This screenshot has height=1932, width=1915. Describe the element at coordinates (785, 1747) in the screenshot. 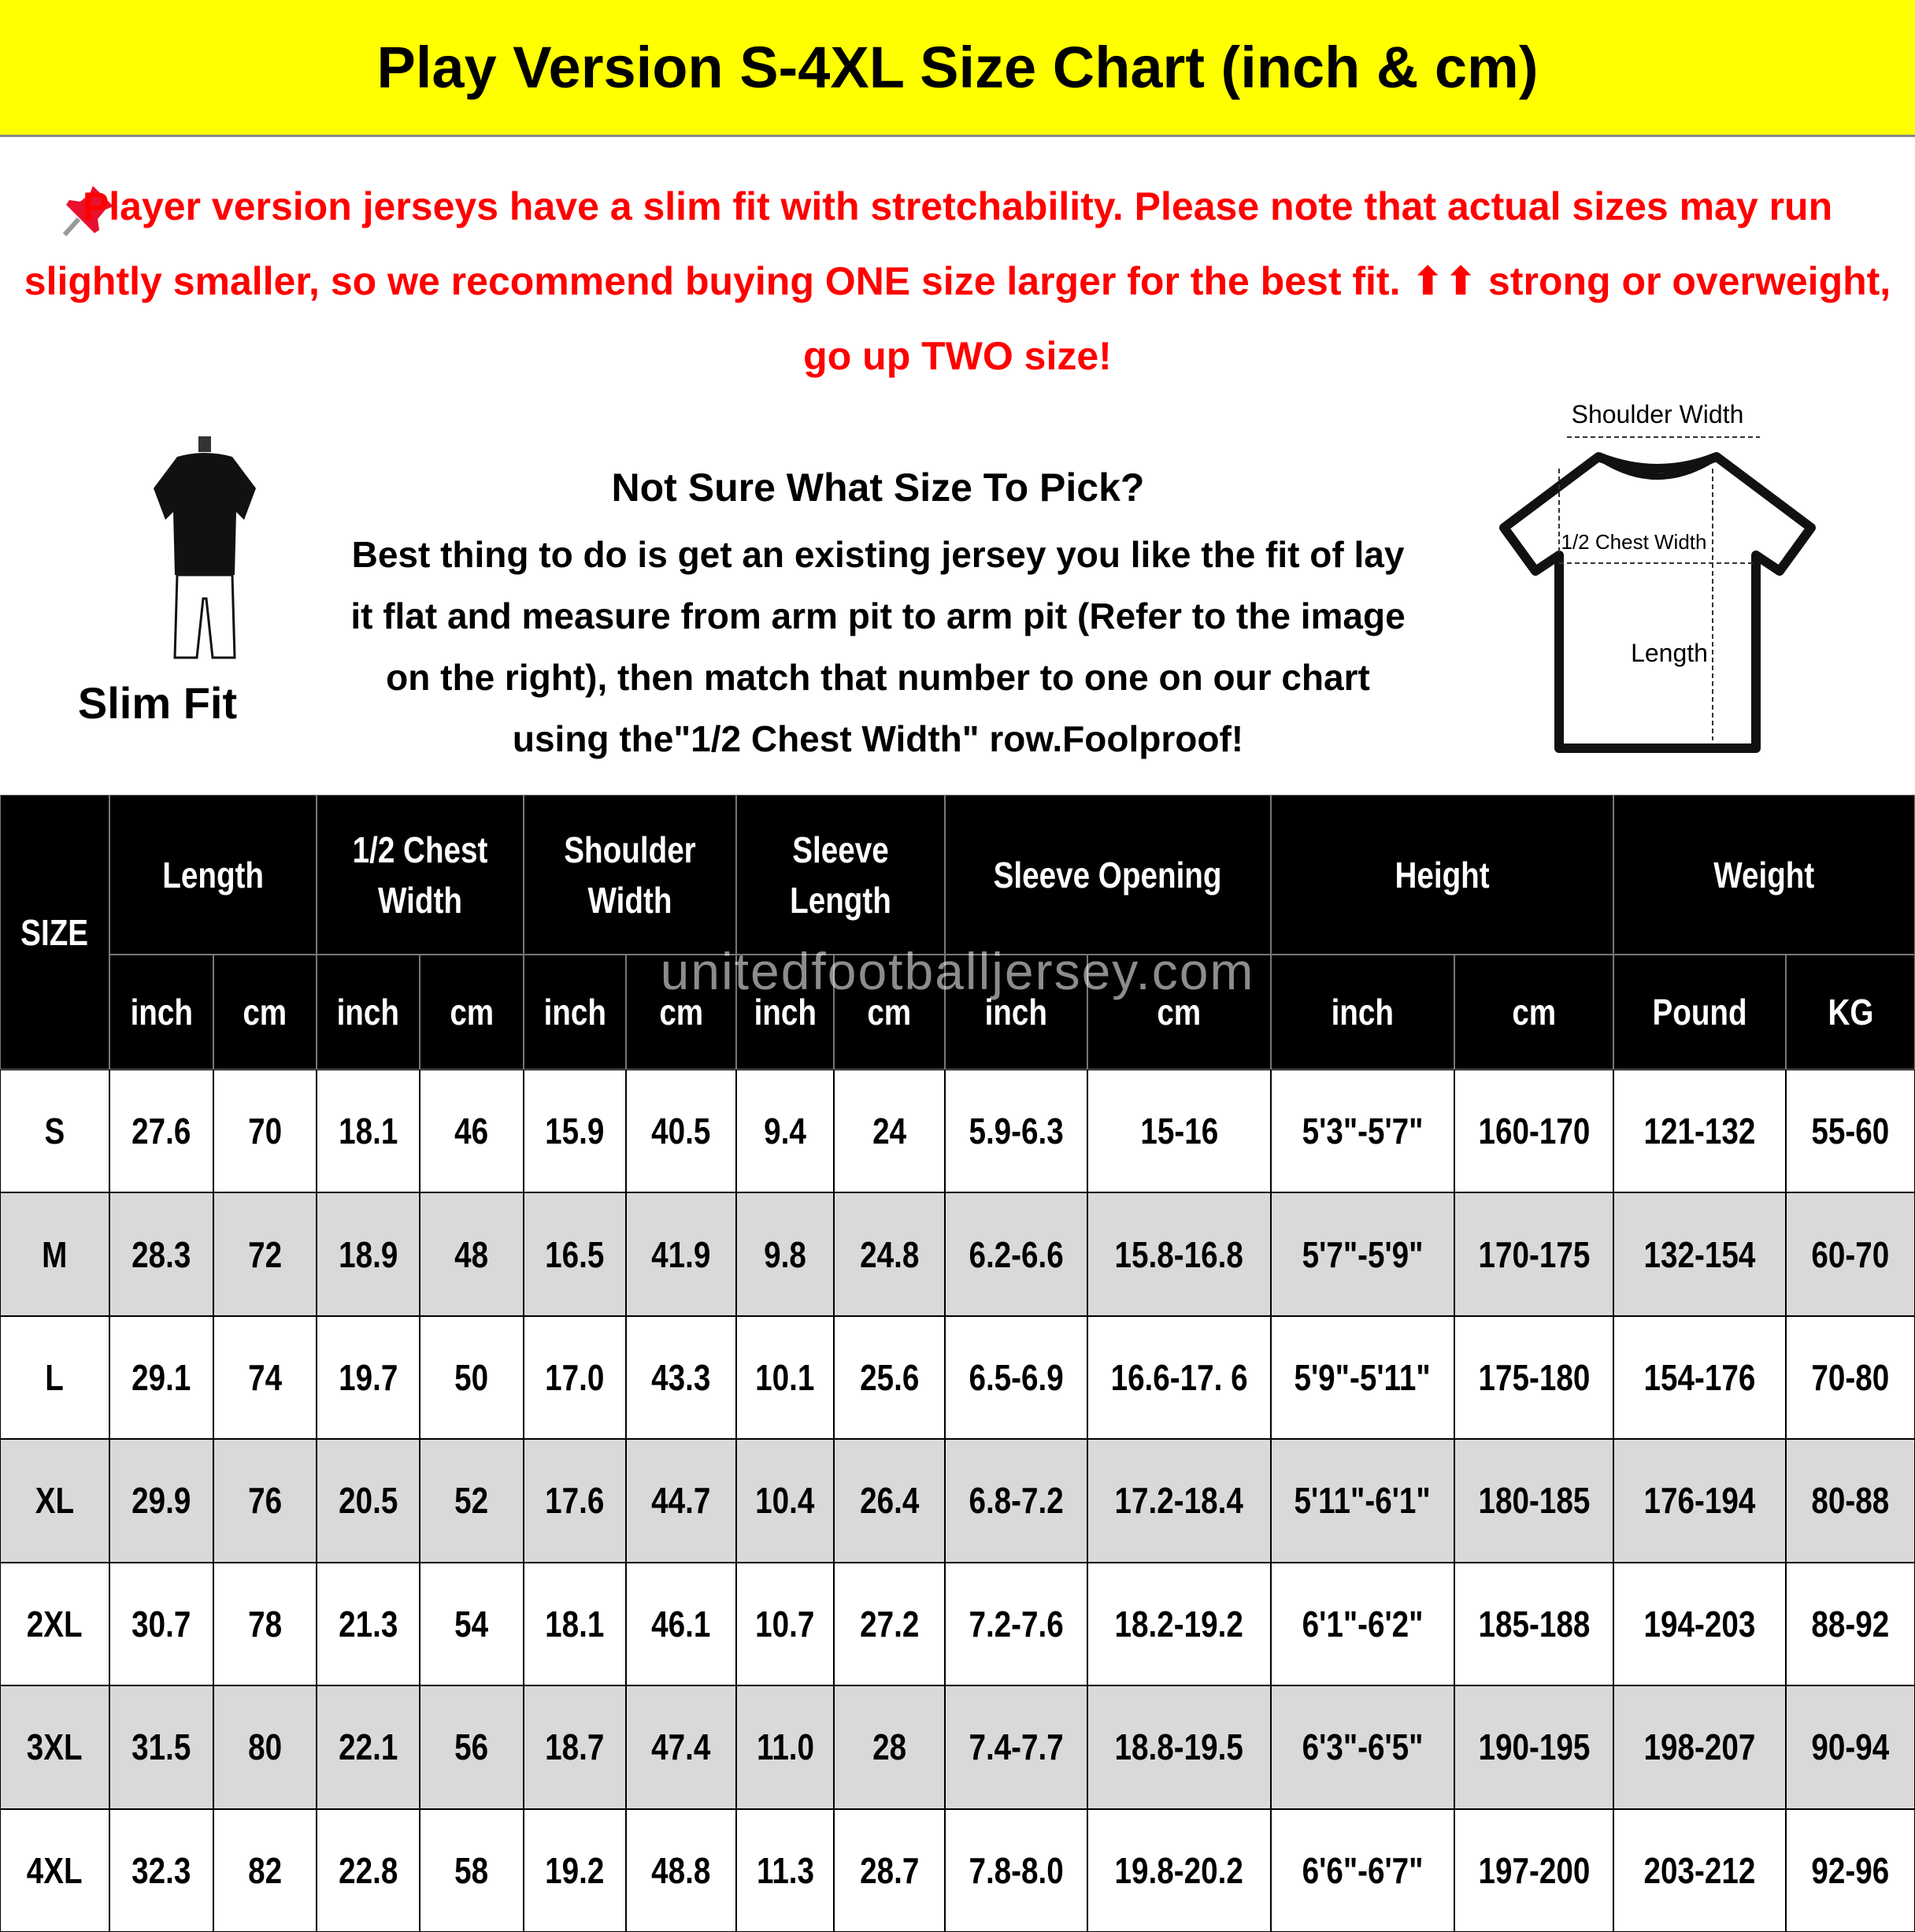

I see `table-cell: 11.0` at that location.